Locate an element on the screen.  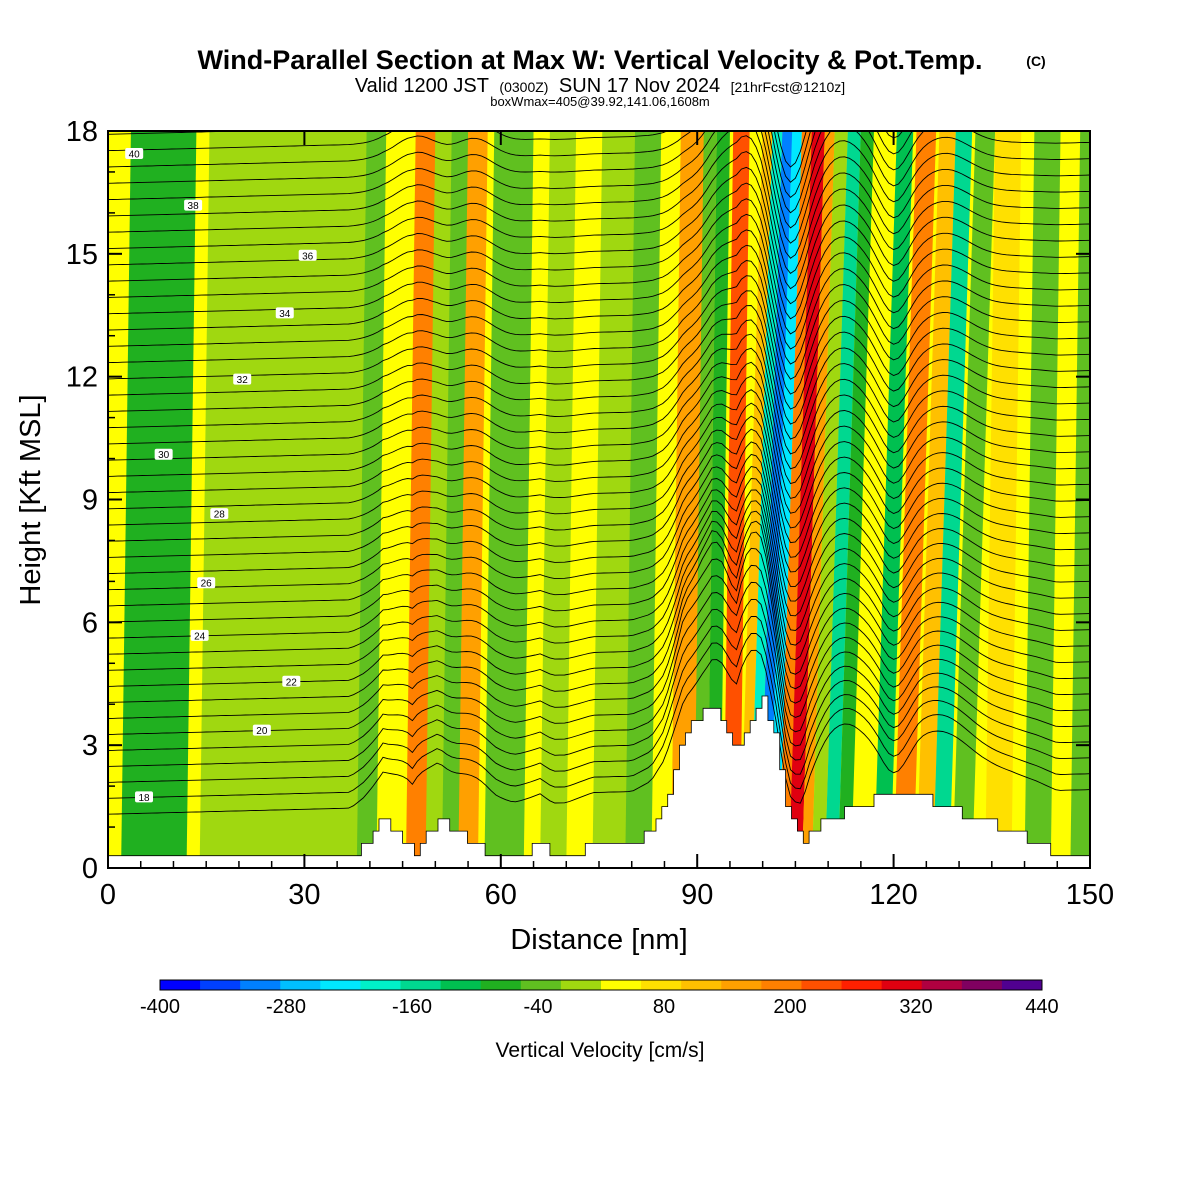
y-tick-label: 3 is located at coordinates (90, 746).